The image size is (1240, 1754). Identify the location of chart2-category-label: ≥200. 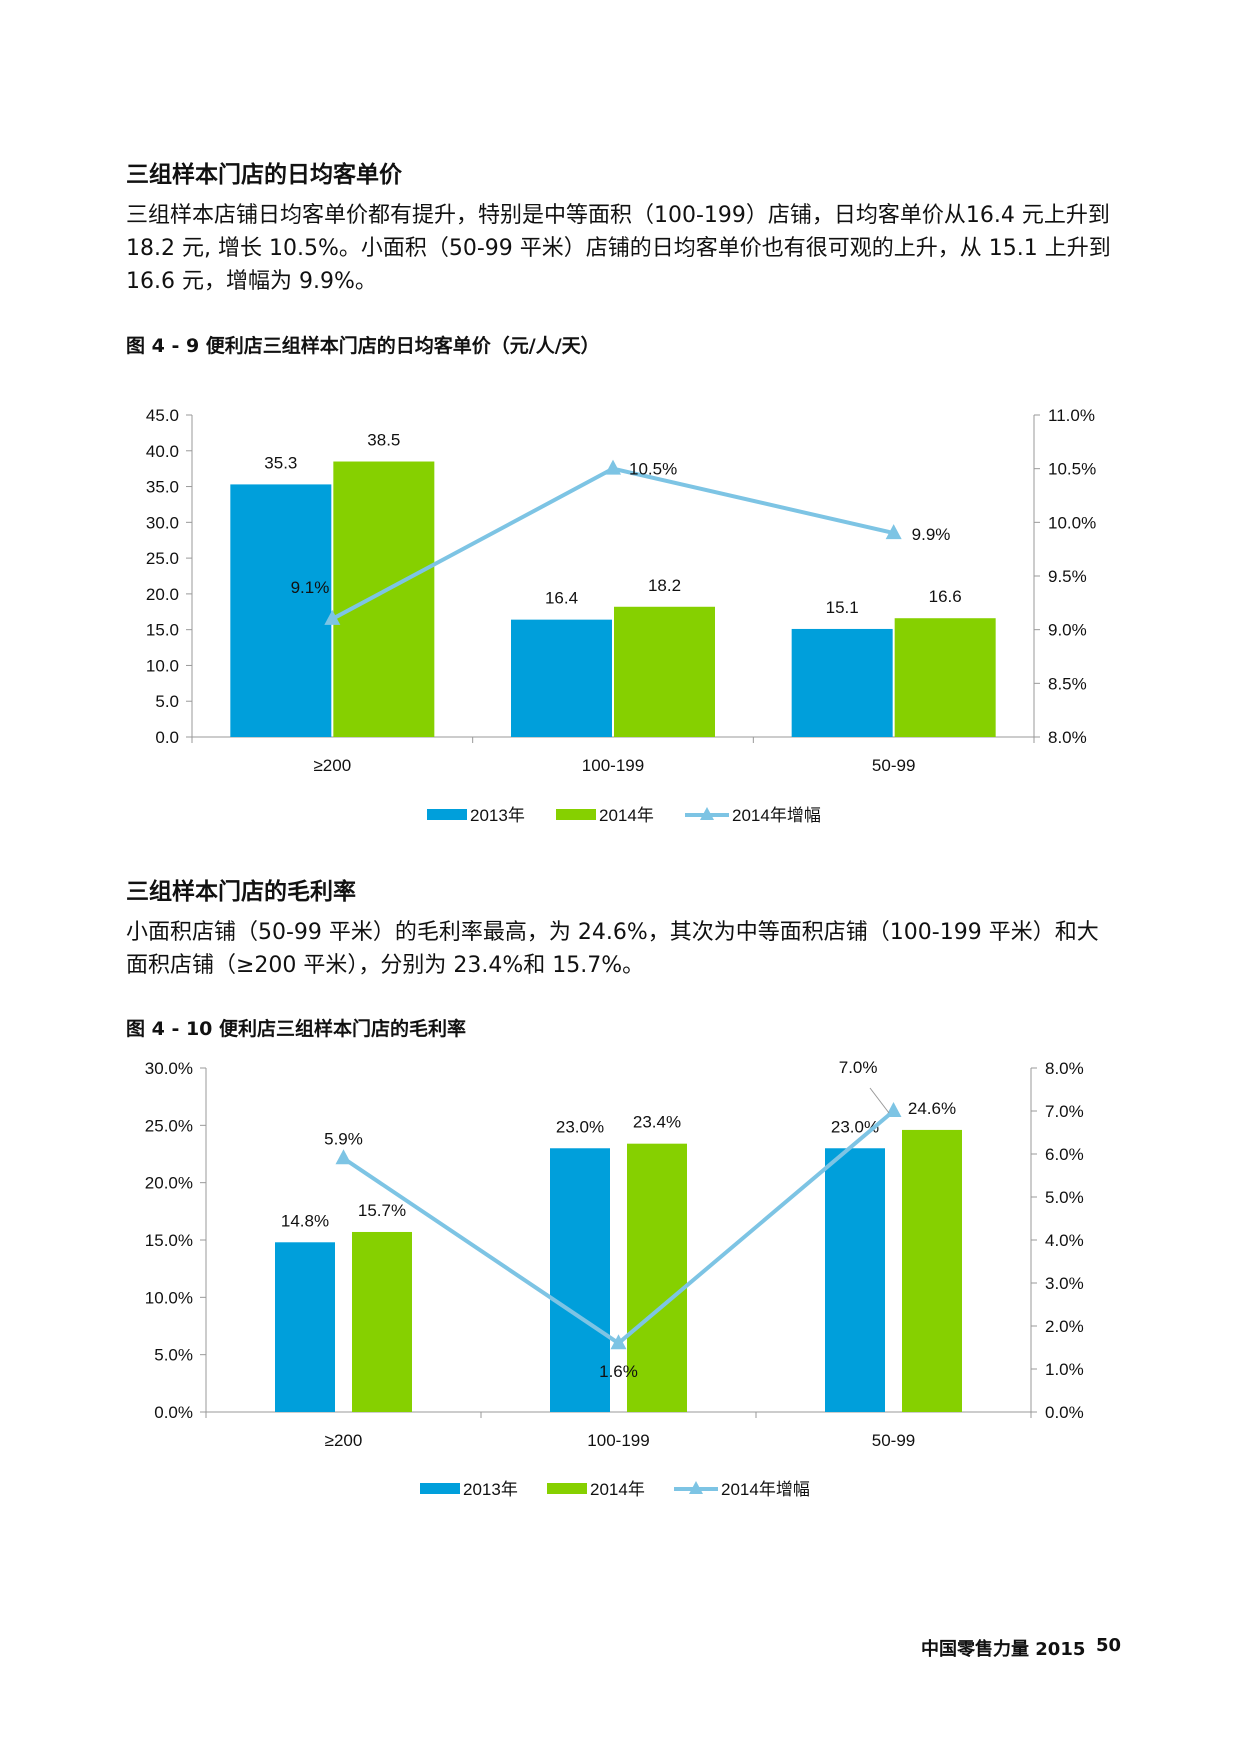
(344, 1440).